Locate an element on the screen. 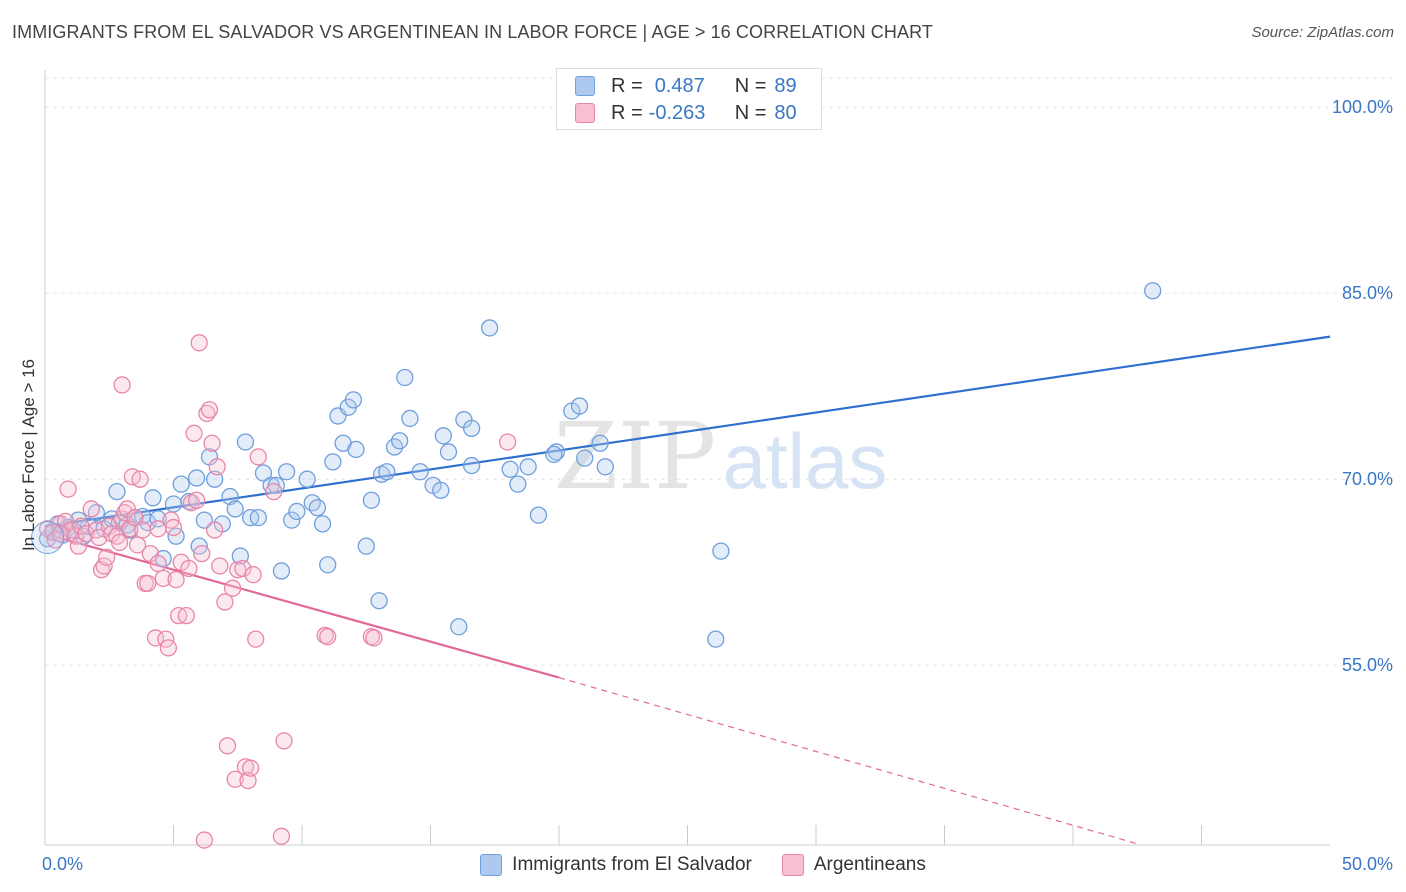 The width and height of the screenshot is (1406, 892). legend-r-label: R = is located at coordinates (627, 112).